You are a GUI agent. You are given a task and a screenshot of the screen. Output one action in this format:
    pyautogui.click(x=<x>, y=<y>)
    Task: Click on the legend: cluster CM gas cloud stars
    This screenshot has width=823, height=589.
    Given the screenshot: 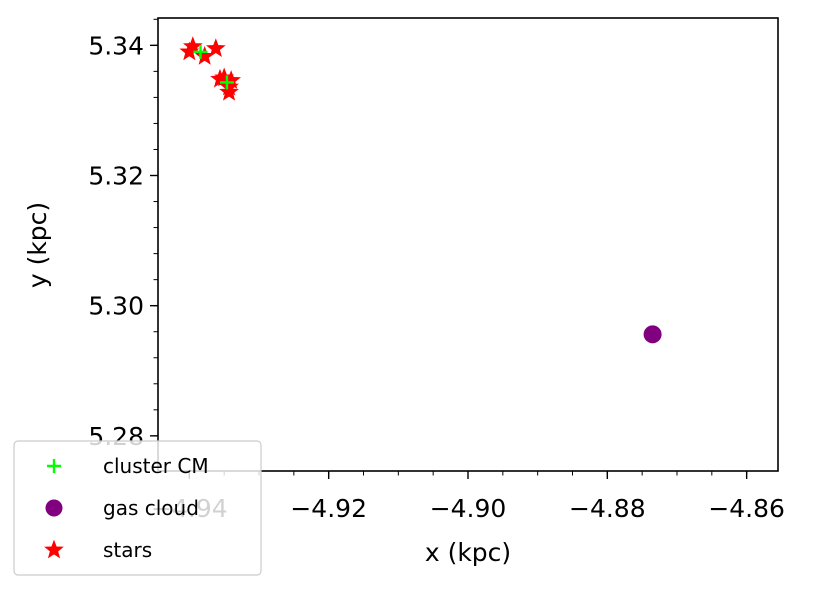 What is the action you would take?
    pyautogui.click(x=137, y=508)
    